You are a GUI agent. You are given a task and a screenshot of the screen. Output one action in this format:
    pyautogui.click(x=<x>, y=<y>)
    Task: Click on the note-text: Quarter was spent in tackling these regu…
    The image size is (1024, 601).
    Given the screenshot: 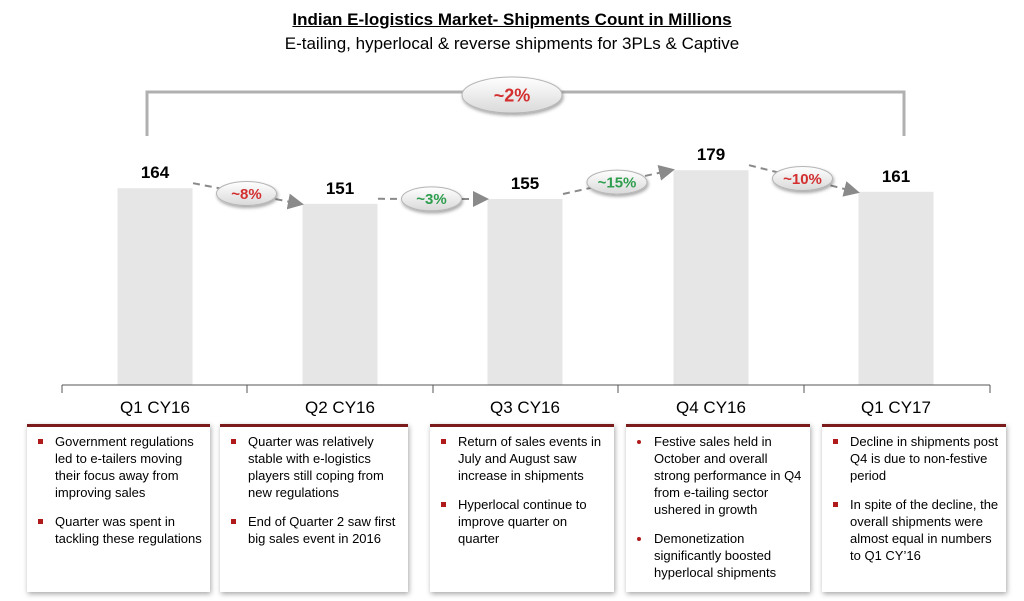 What is the action you would take?
    pyautogui.click(x=128, y=530)
    